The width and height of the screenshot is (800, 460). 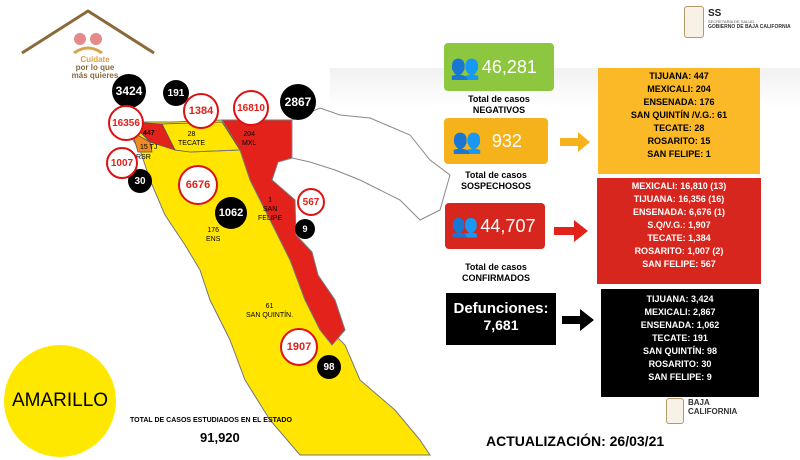 What do you see at coordinates (496, 180) in the screenshot?
I see `sospechosos-caption: Total de casos SOSPECHOSOS` at bounding box center [496, 180].